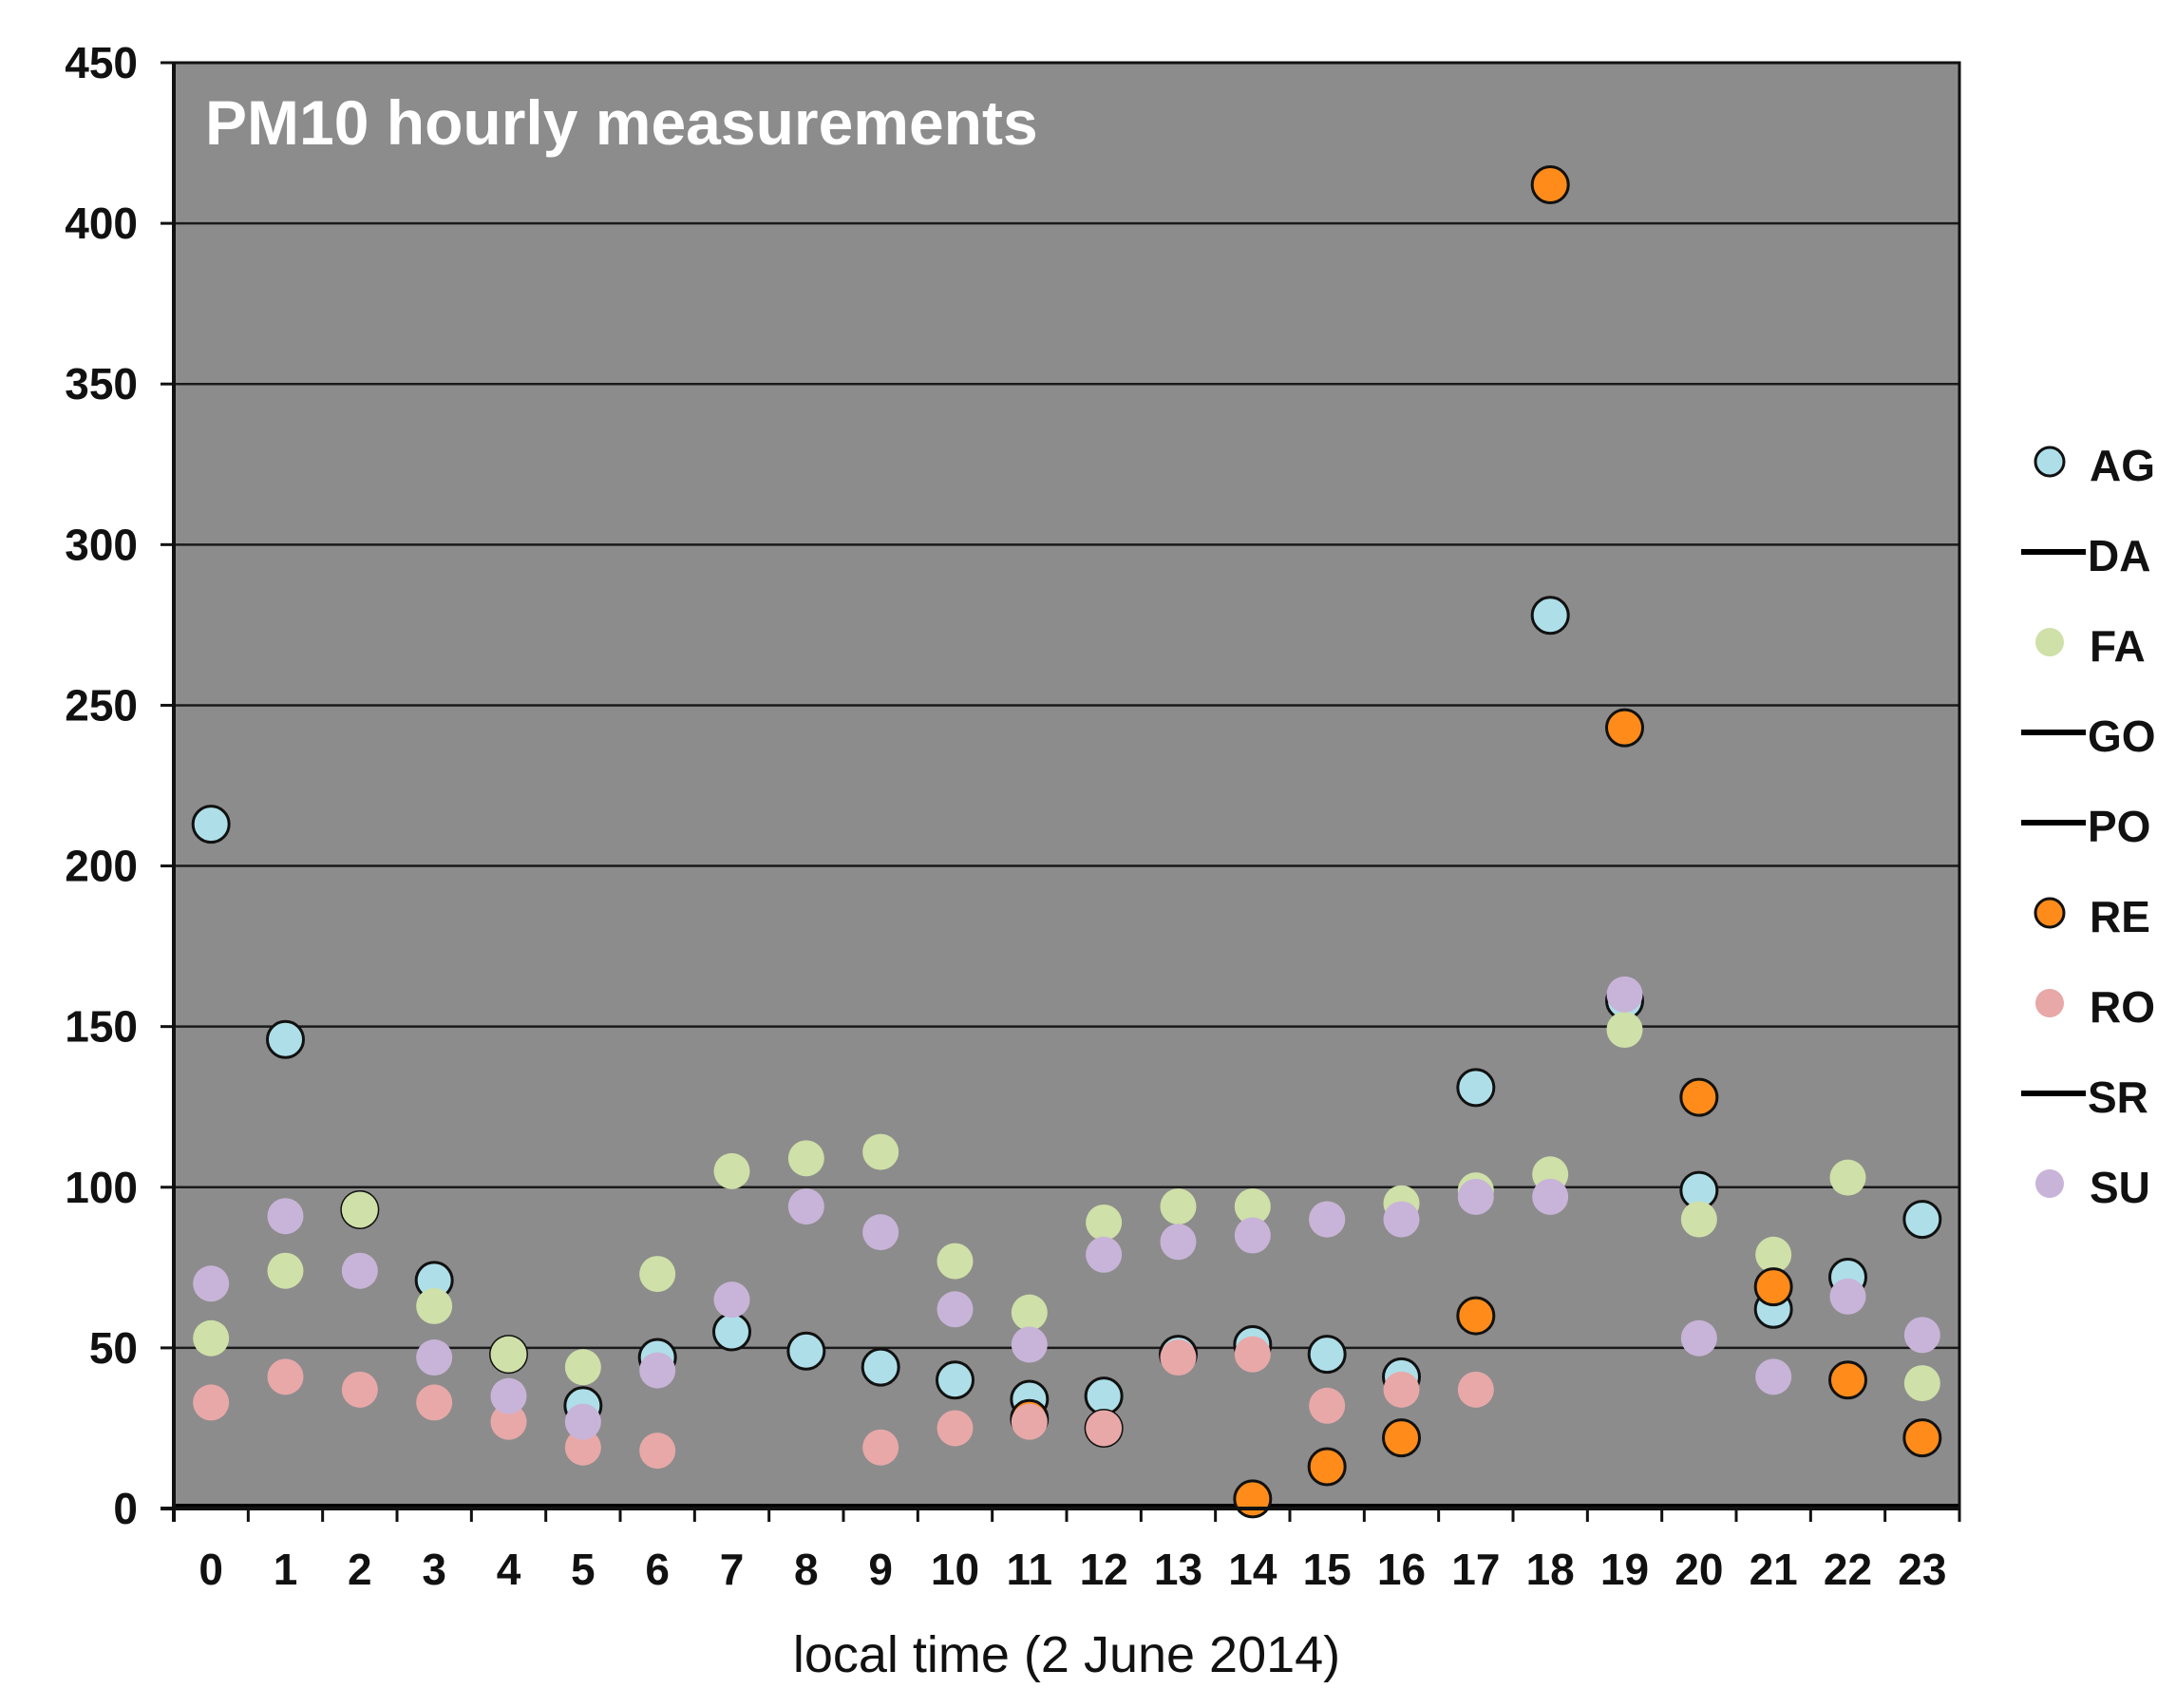  I want to click on x-tick-label-18: 18, so click(1550, 1569).